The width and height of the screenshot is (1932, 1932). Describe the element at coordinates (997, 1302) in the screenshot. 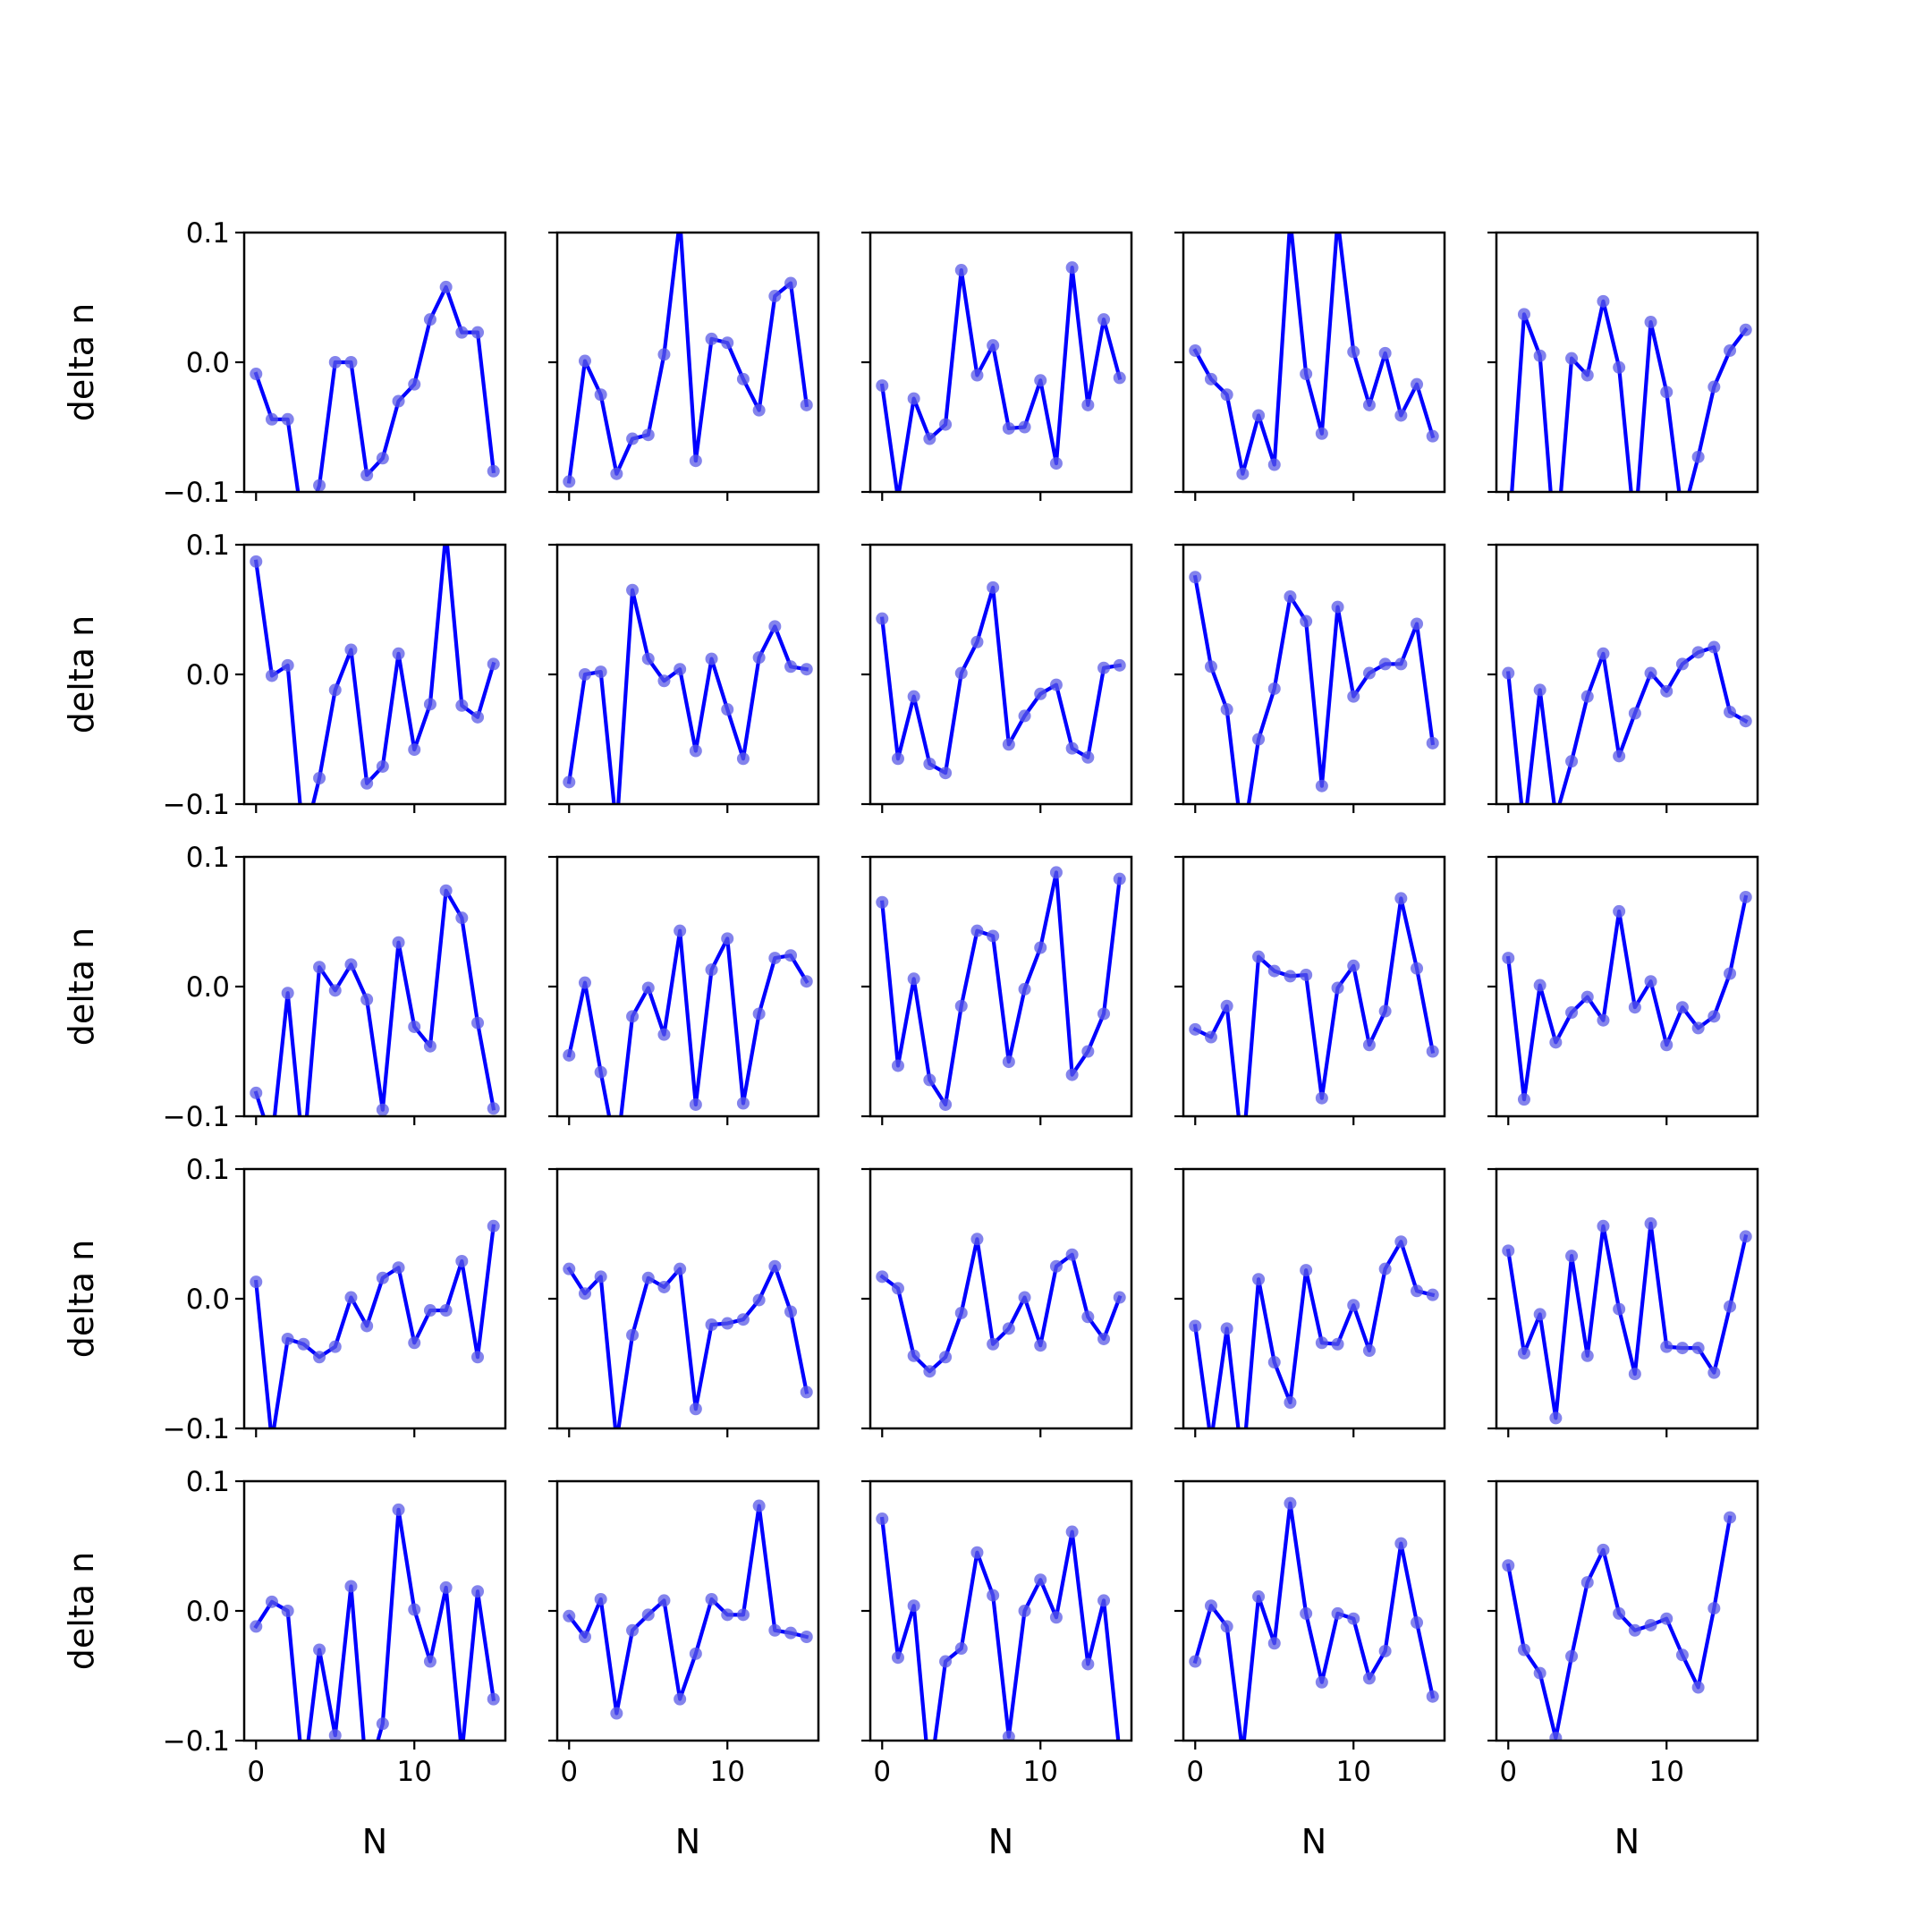

I see `subplot-r4-c3` at that location.